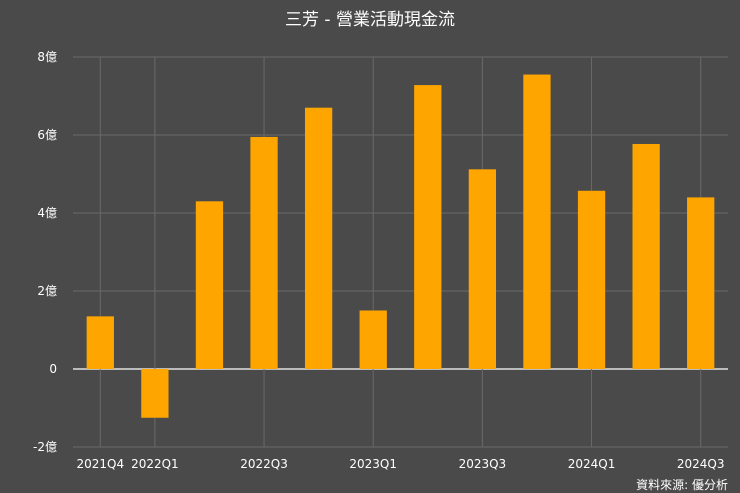 The width and height of the screenshot is (740, 493). I want to click on chart-title: 三芳 - 營業活動現金流, so click(370, 20).